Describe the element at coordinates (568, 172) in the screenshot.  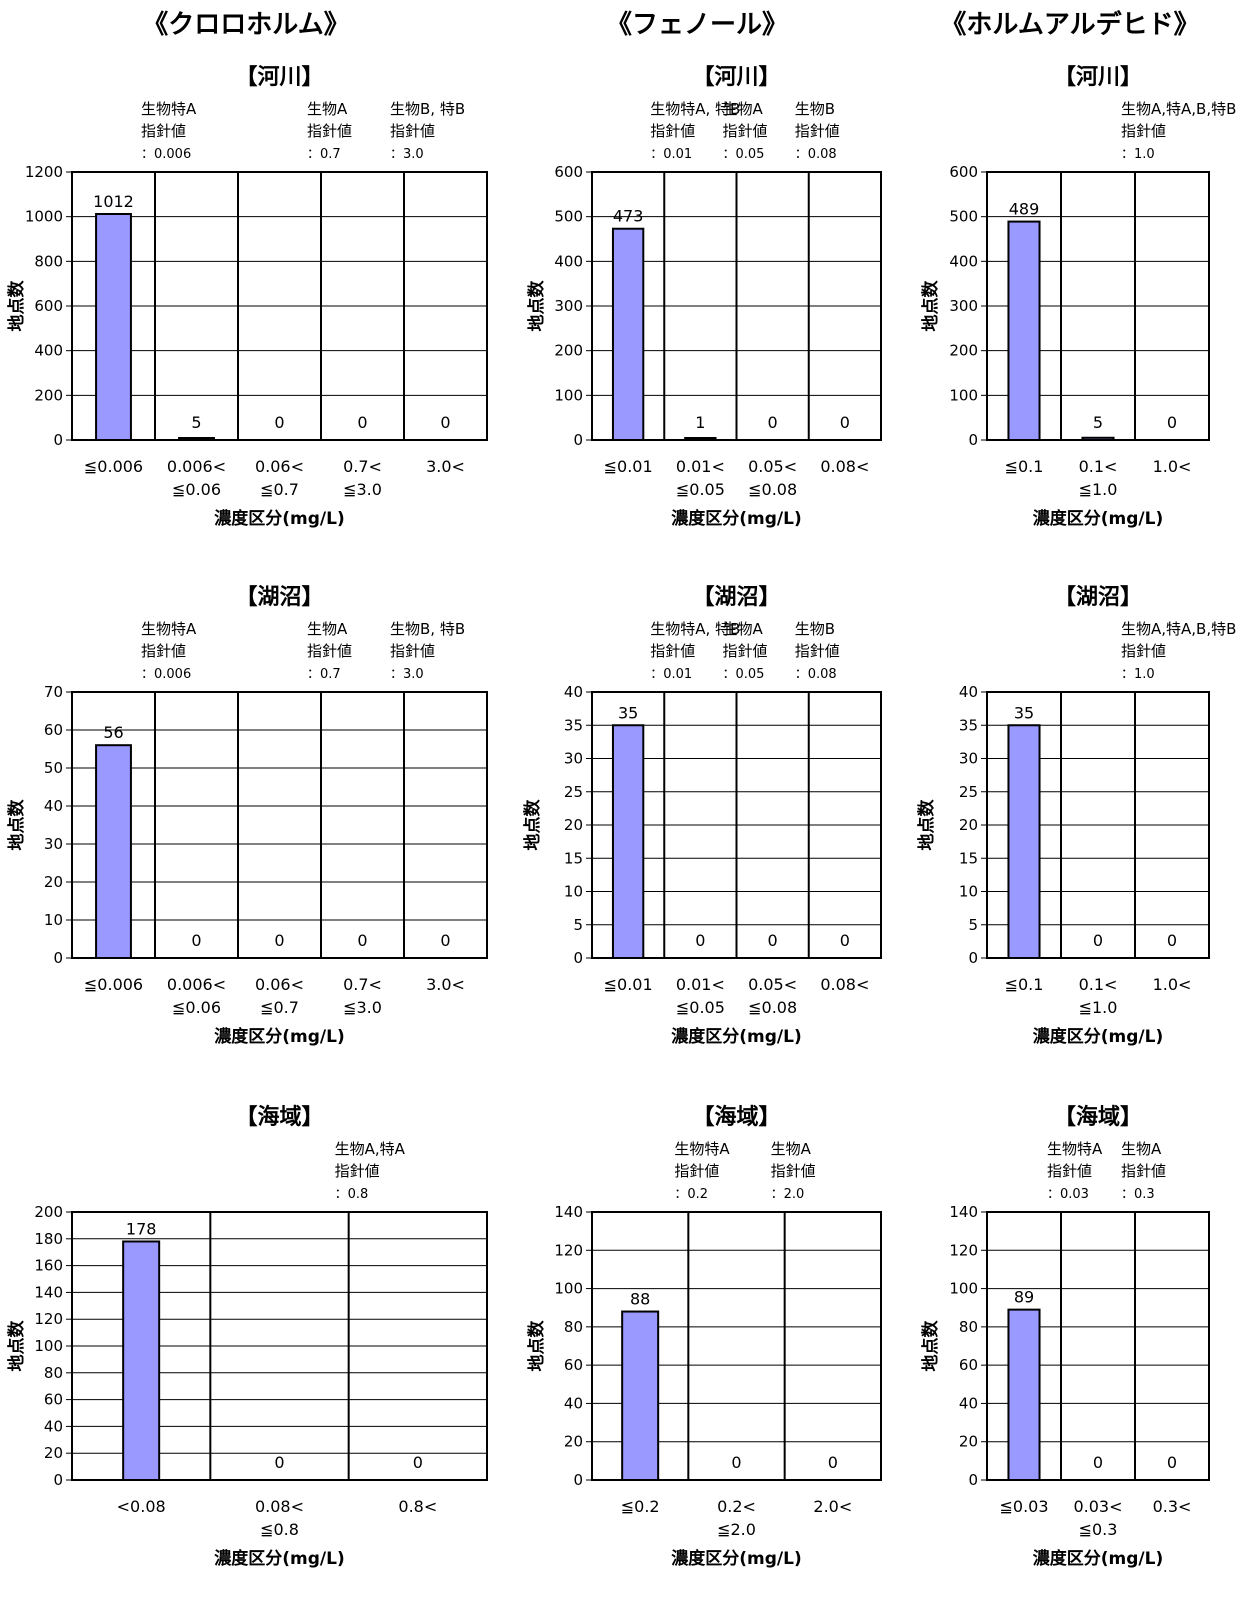
I see `y-tick-label: 600` at that location.